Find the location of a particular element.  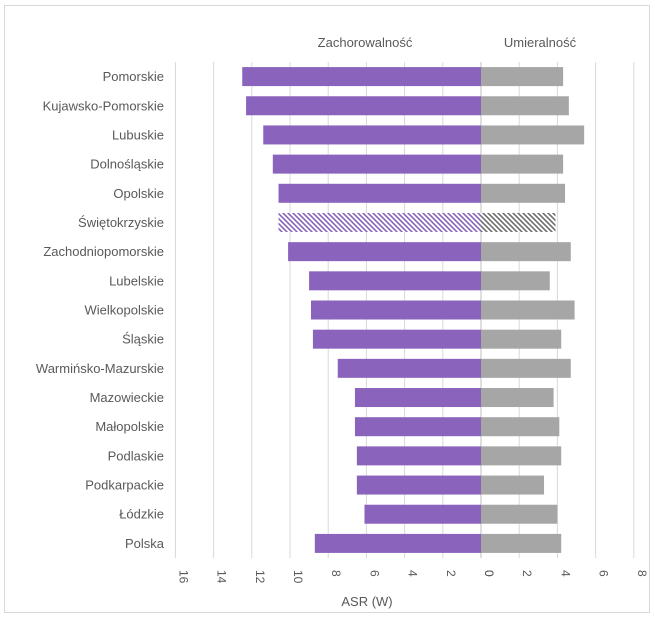

x-axis-title: ASR (W) is located at coordinates (366, 601).